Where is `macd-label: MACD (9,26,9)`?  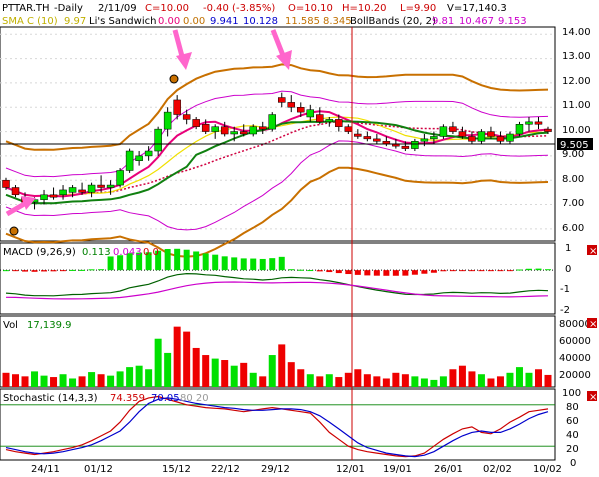 macd-label: MACD (9,26,9) is located at coordinates (39, 252).